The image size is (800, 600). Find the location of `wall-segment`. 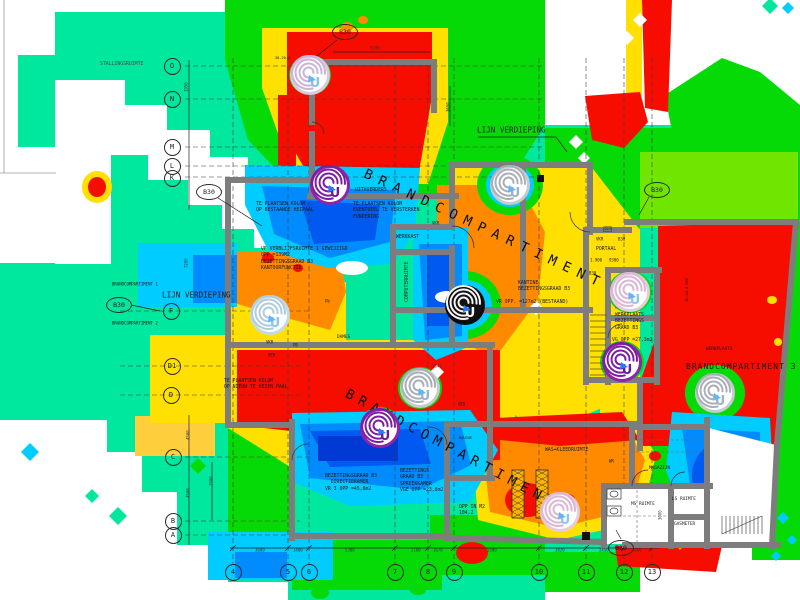

wall-segment is located at coordinates (774, 495).